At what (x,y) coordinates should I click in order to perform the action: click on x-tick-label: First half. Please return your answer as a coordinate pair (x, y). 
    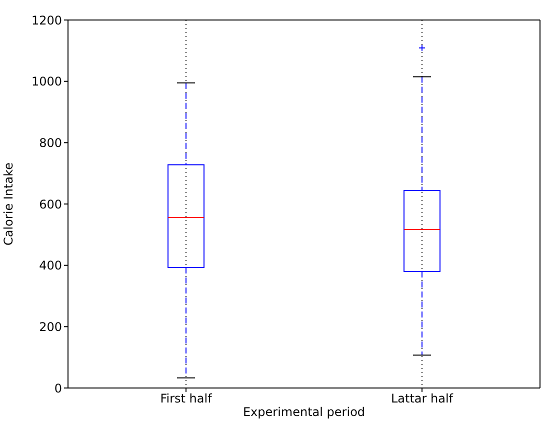
    Looking at the image, I should click on (186, 399).